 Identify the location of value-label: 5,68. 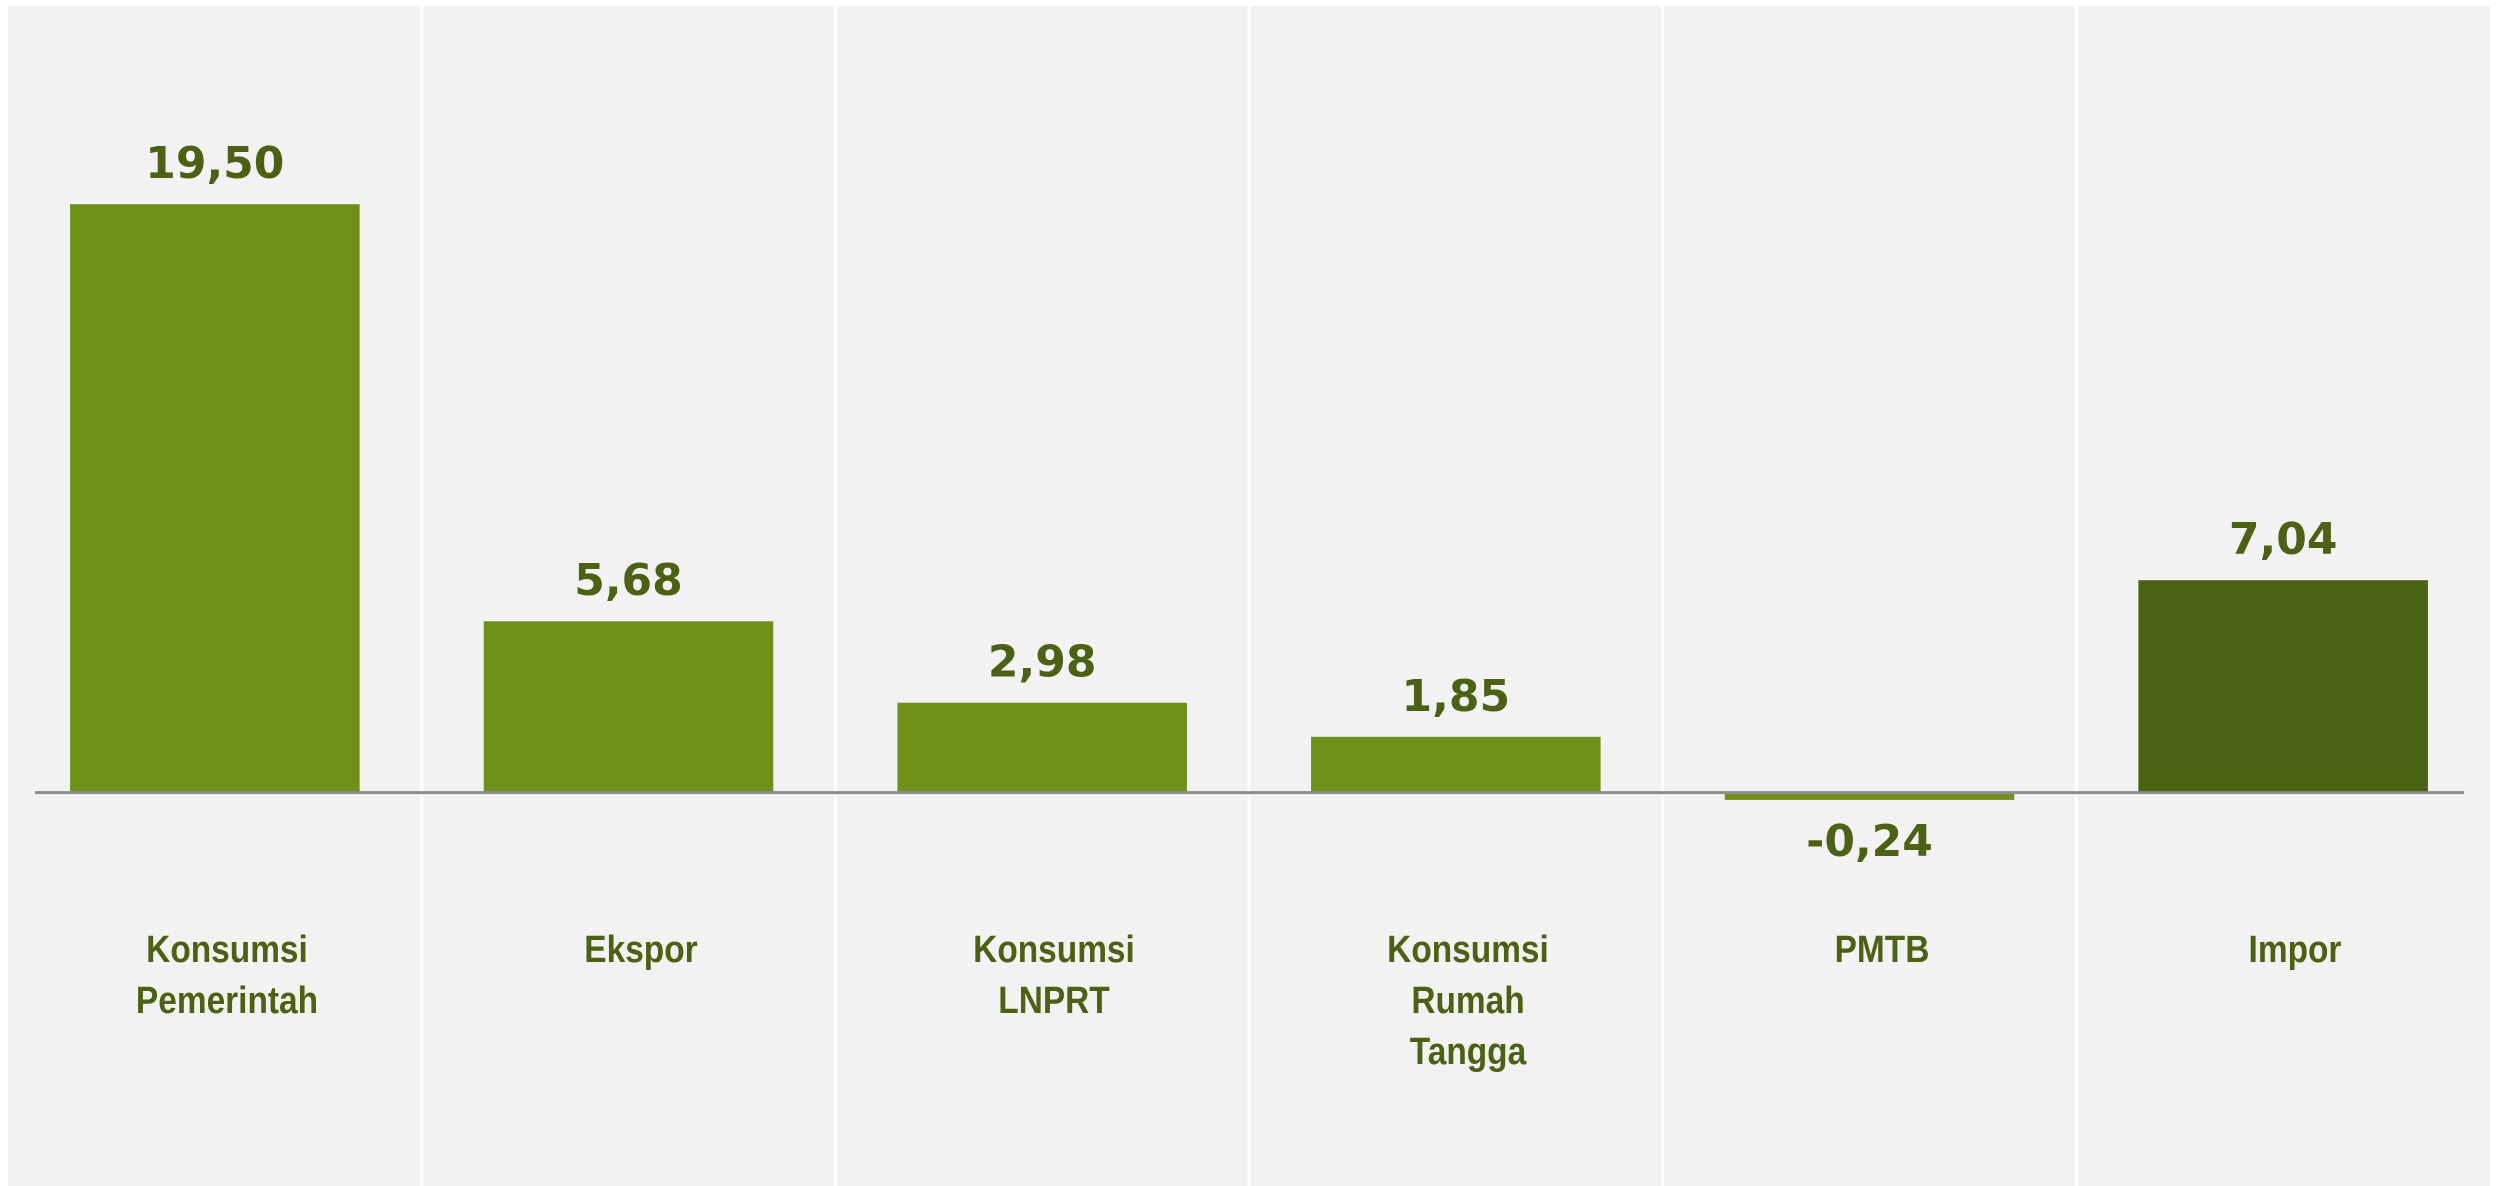
(628, 580).